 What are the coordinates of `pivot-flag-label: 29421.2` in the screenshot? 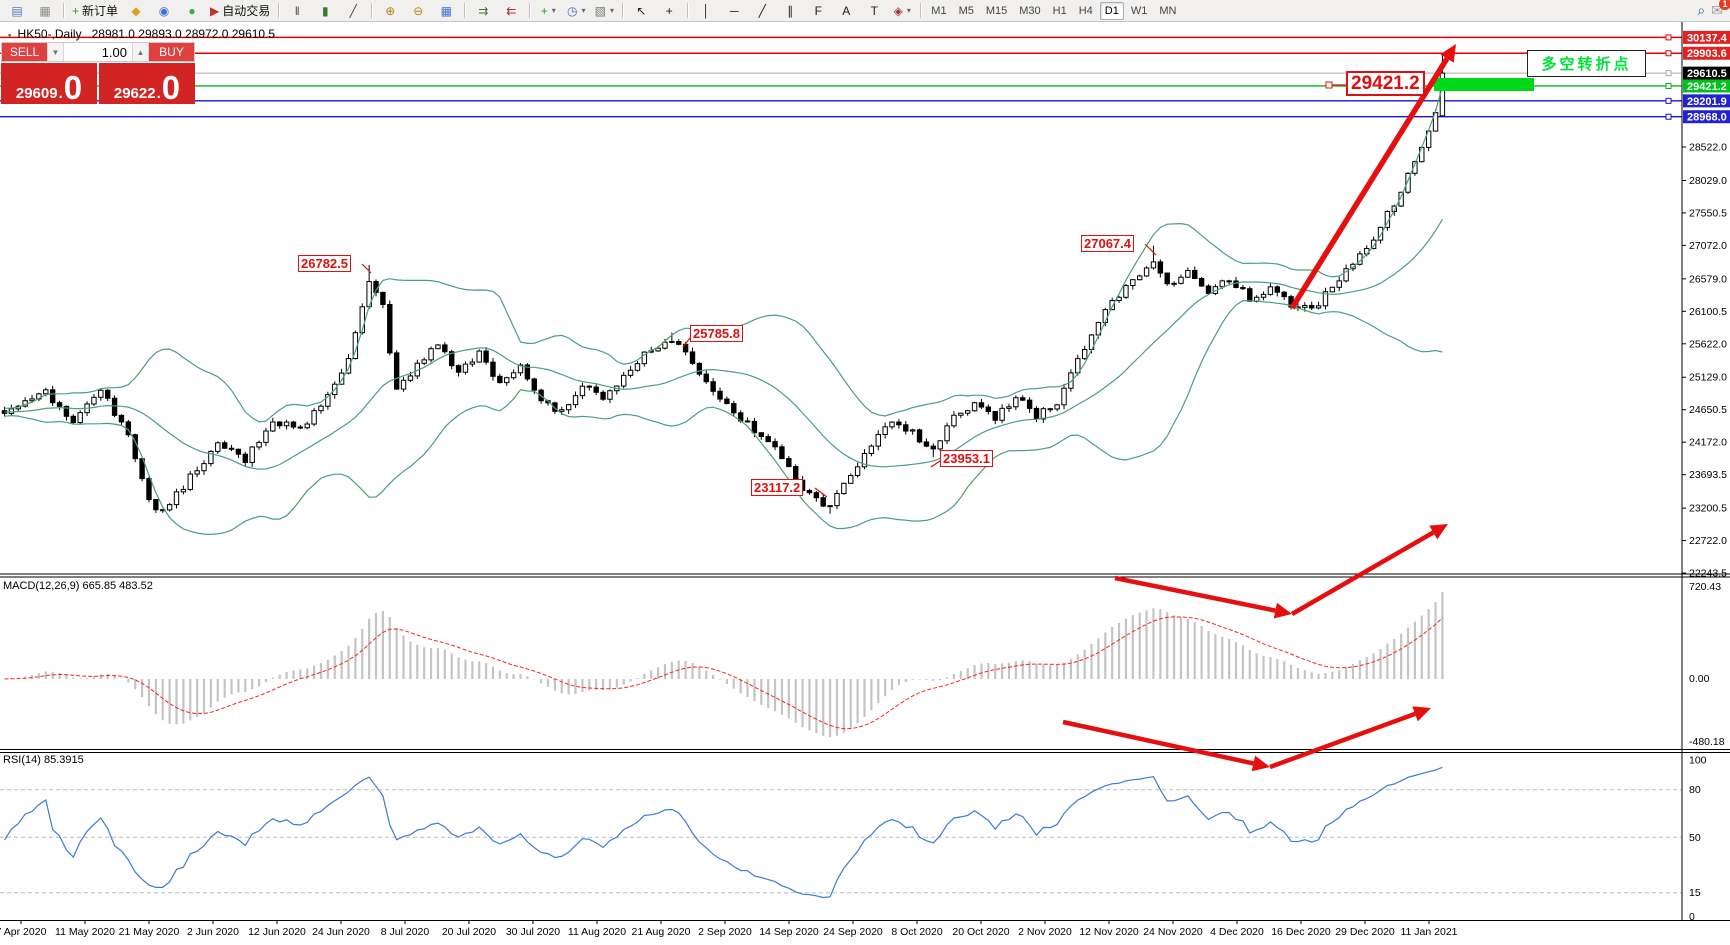 It's located at (1707, 87).